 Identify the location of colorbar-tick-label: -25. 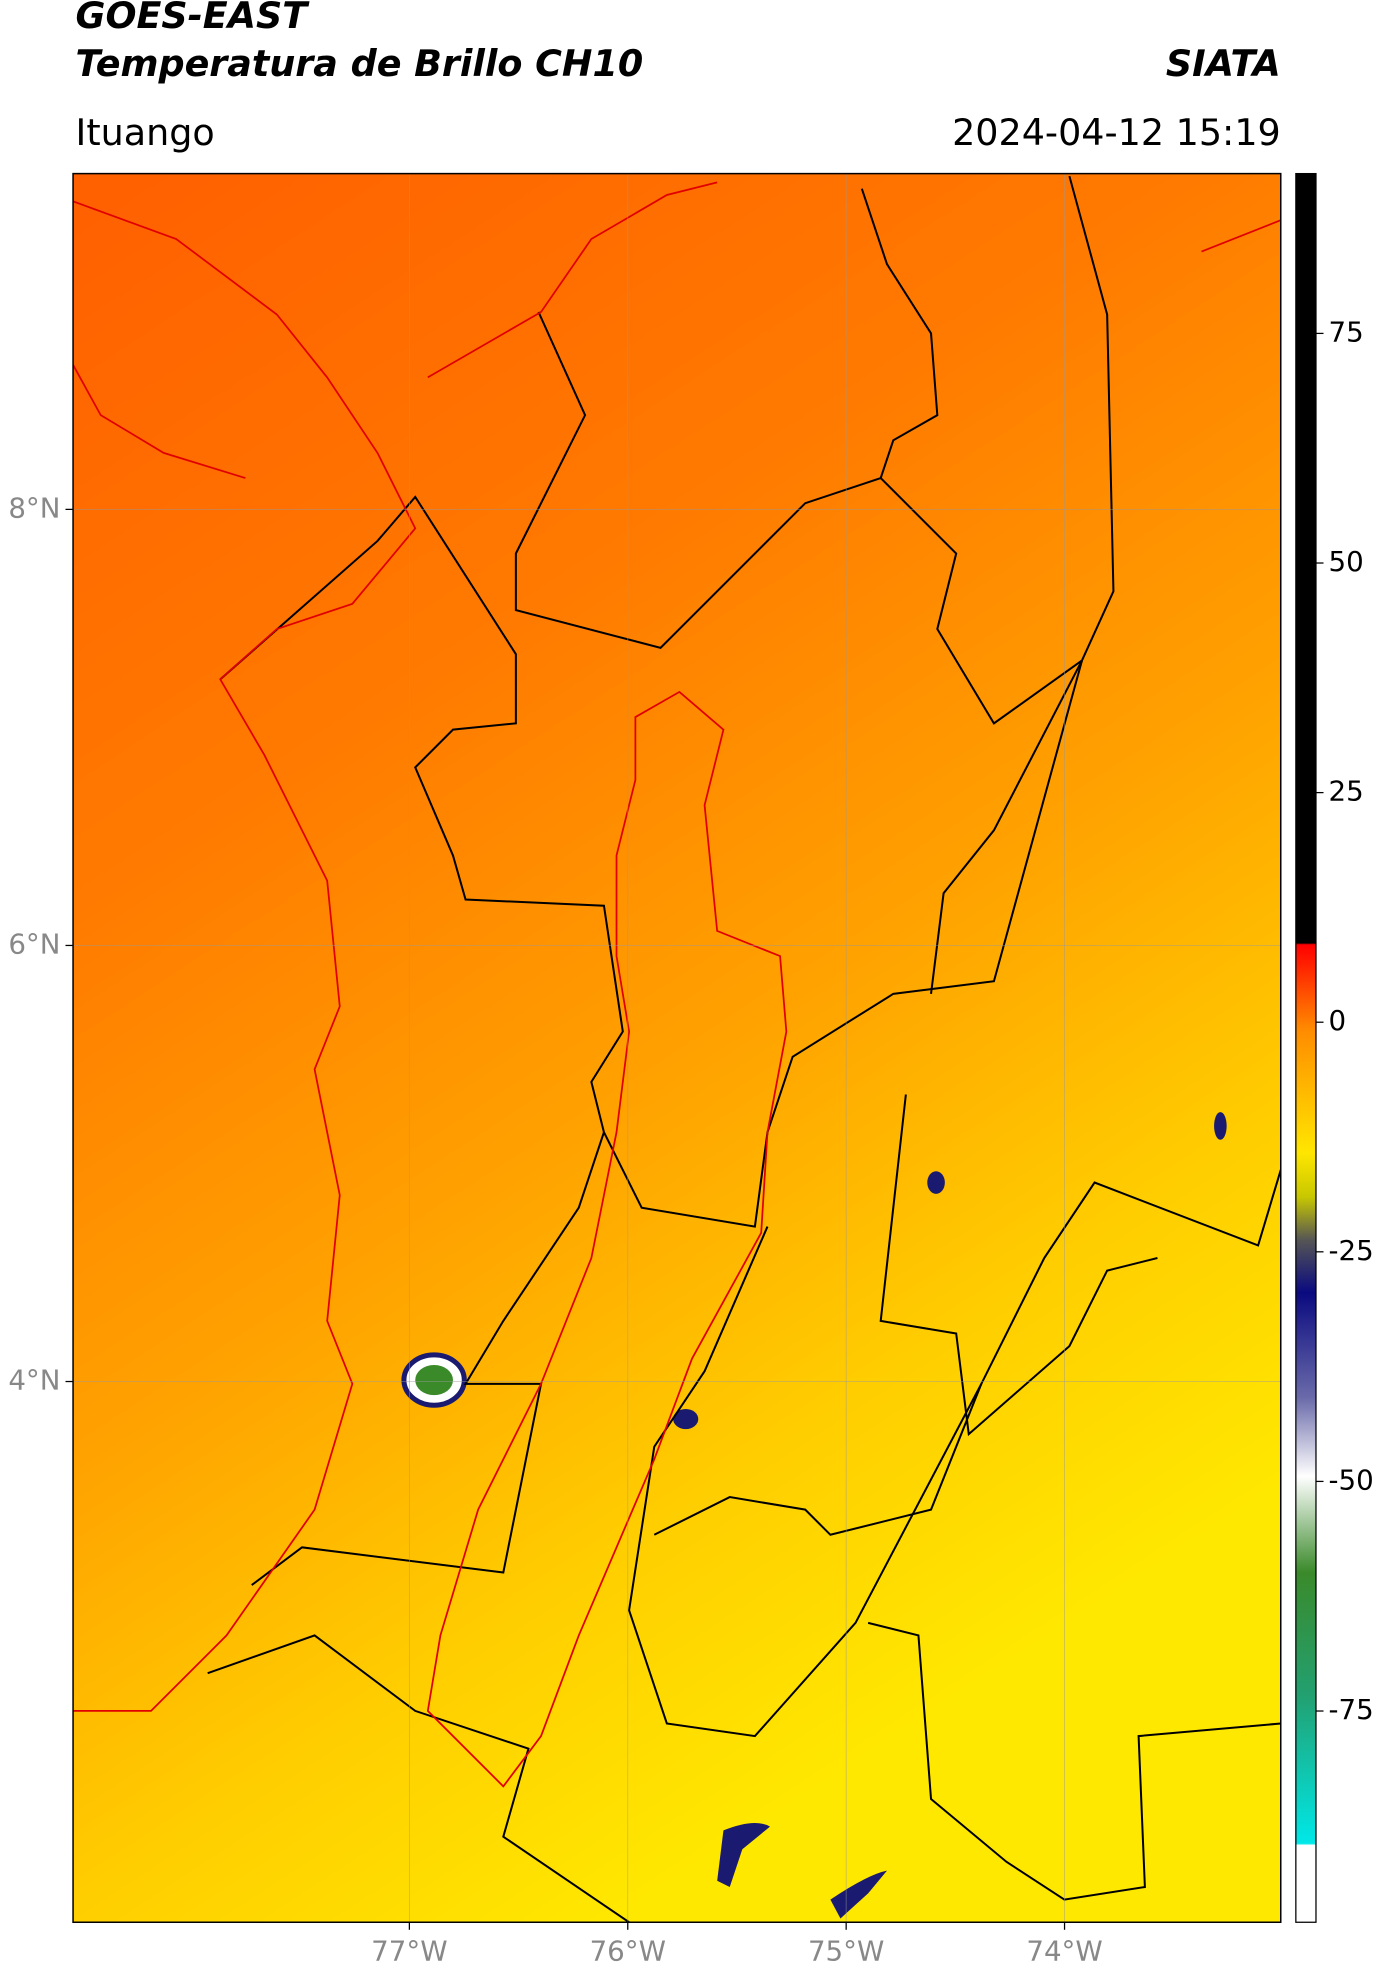
(1351, 1250).